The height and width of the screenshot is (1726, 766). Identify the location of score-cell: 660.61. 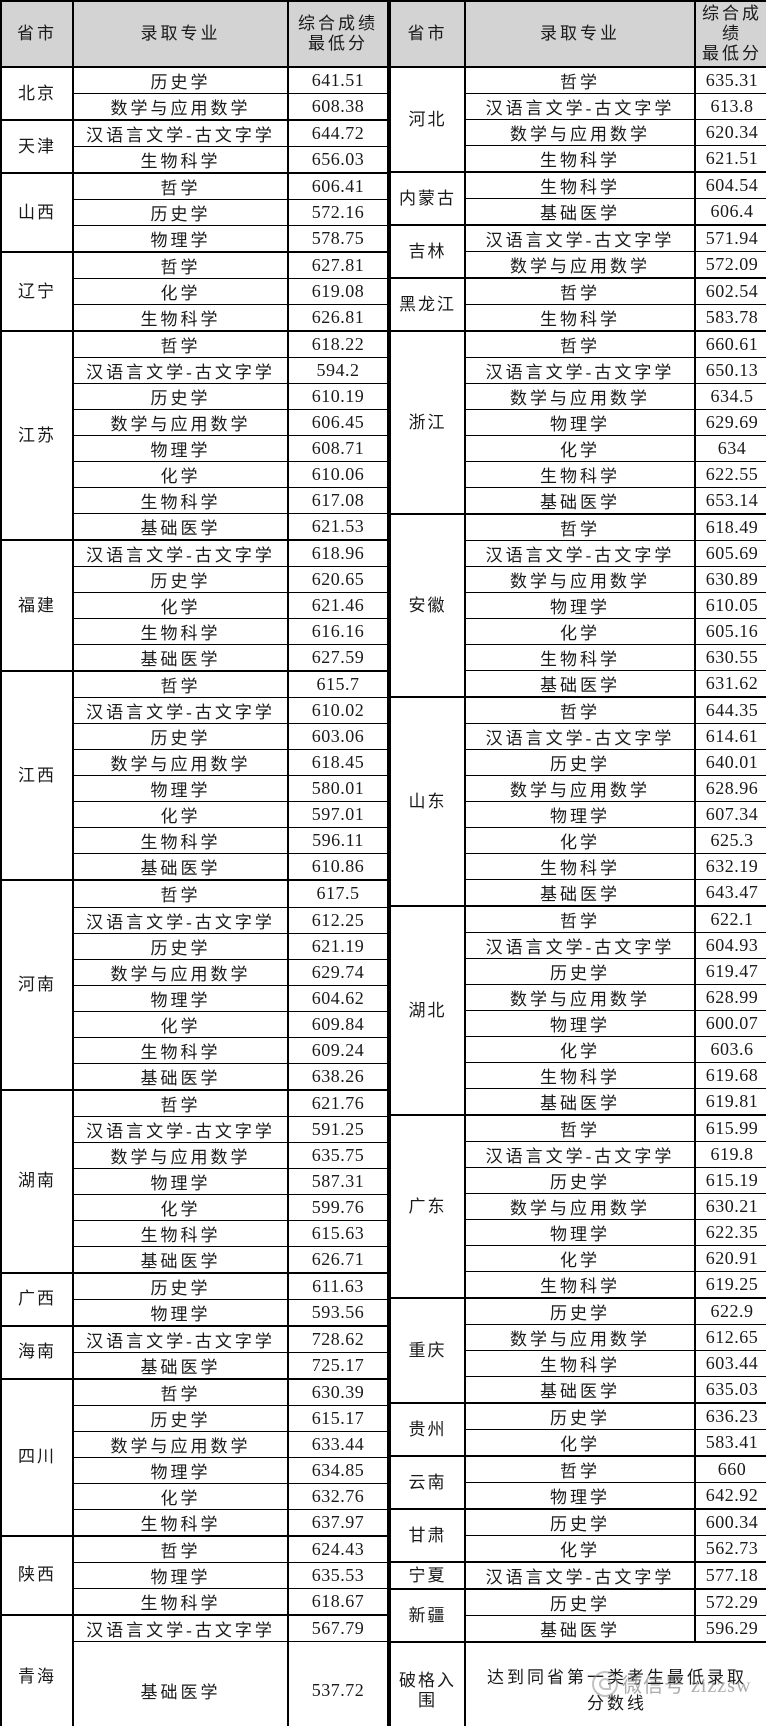
(730, 344).